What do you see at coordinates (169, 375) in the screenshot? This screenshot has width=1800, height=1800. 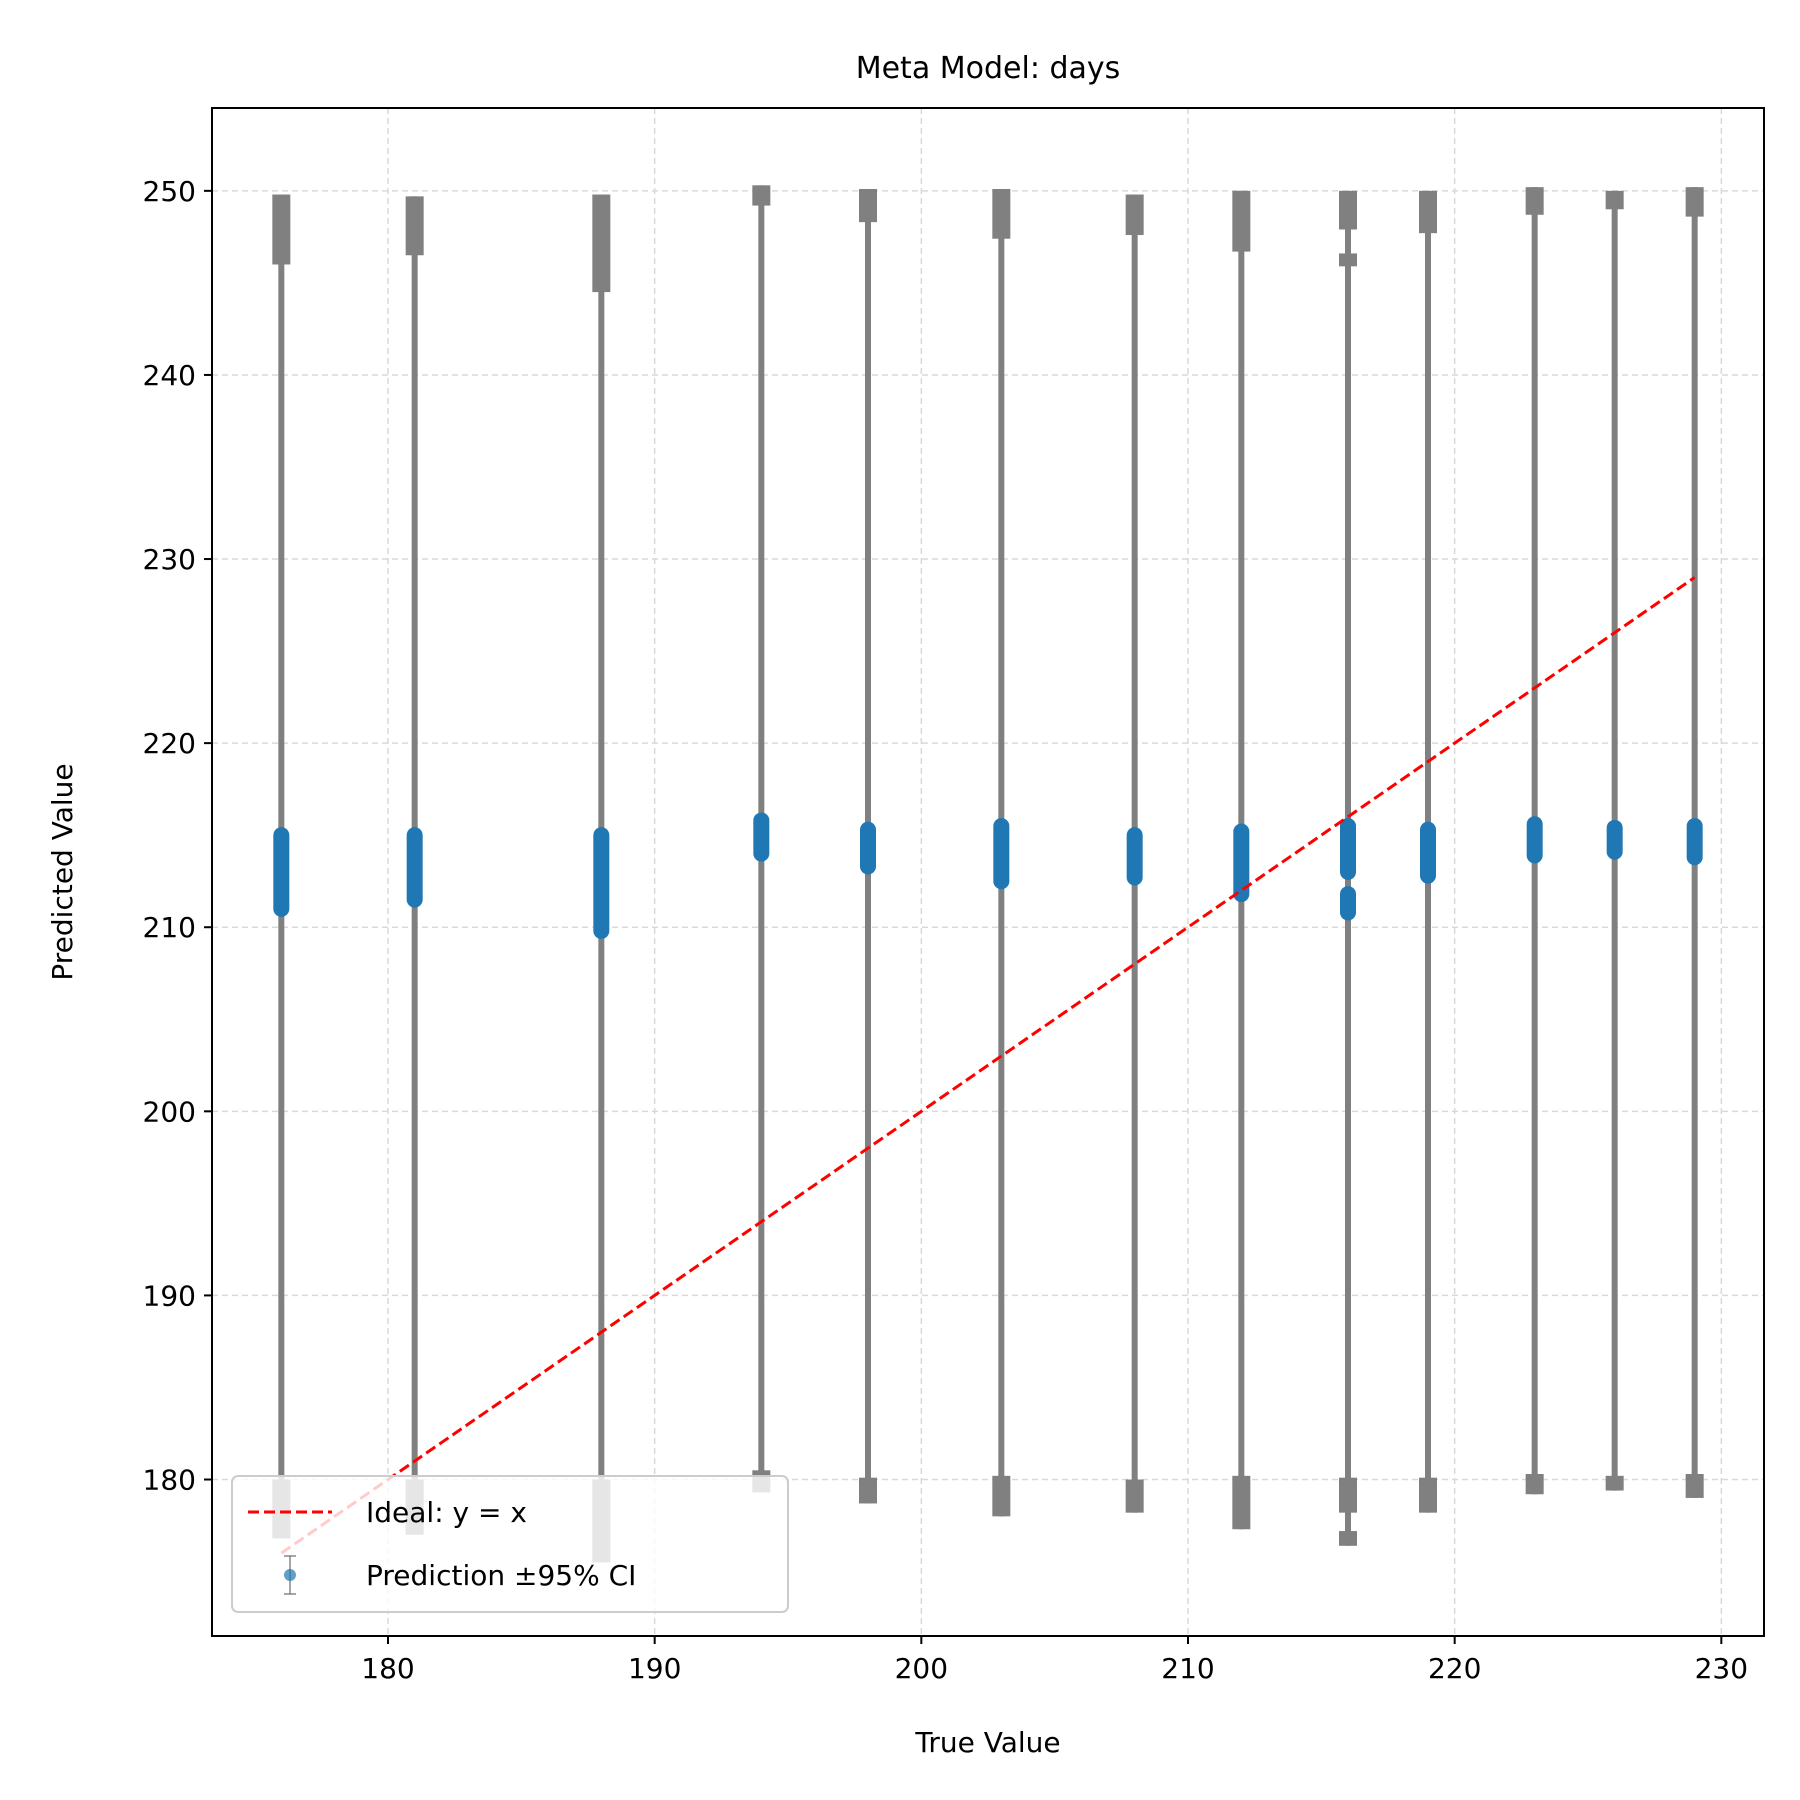 I see `y-tick-label: 240` at bounding box center [169, 375].